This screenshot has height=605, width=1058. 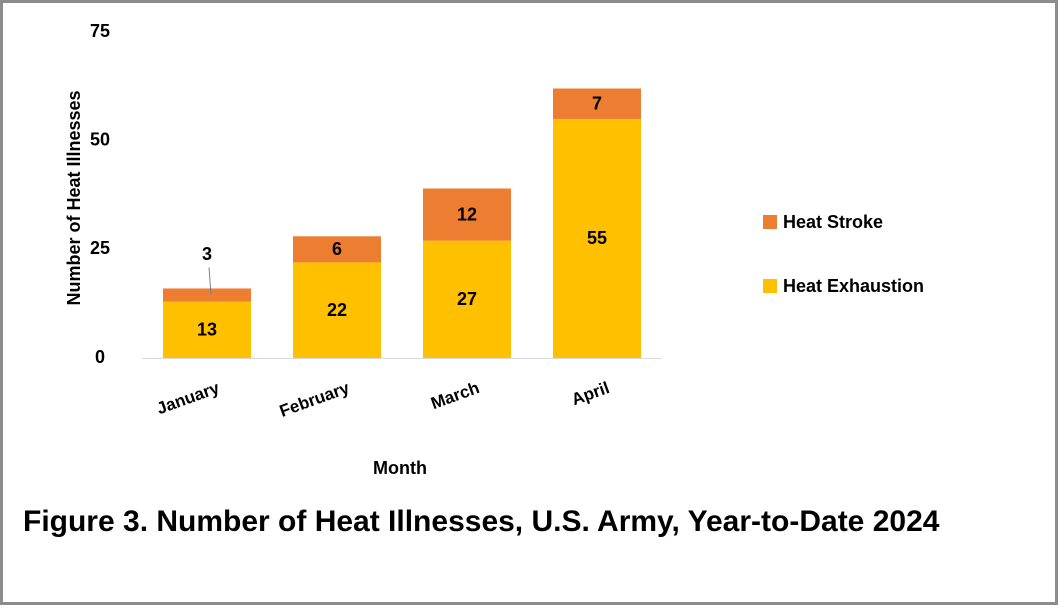 I want to click on value-label: 12, so click(x=467, y=214).